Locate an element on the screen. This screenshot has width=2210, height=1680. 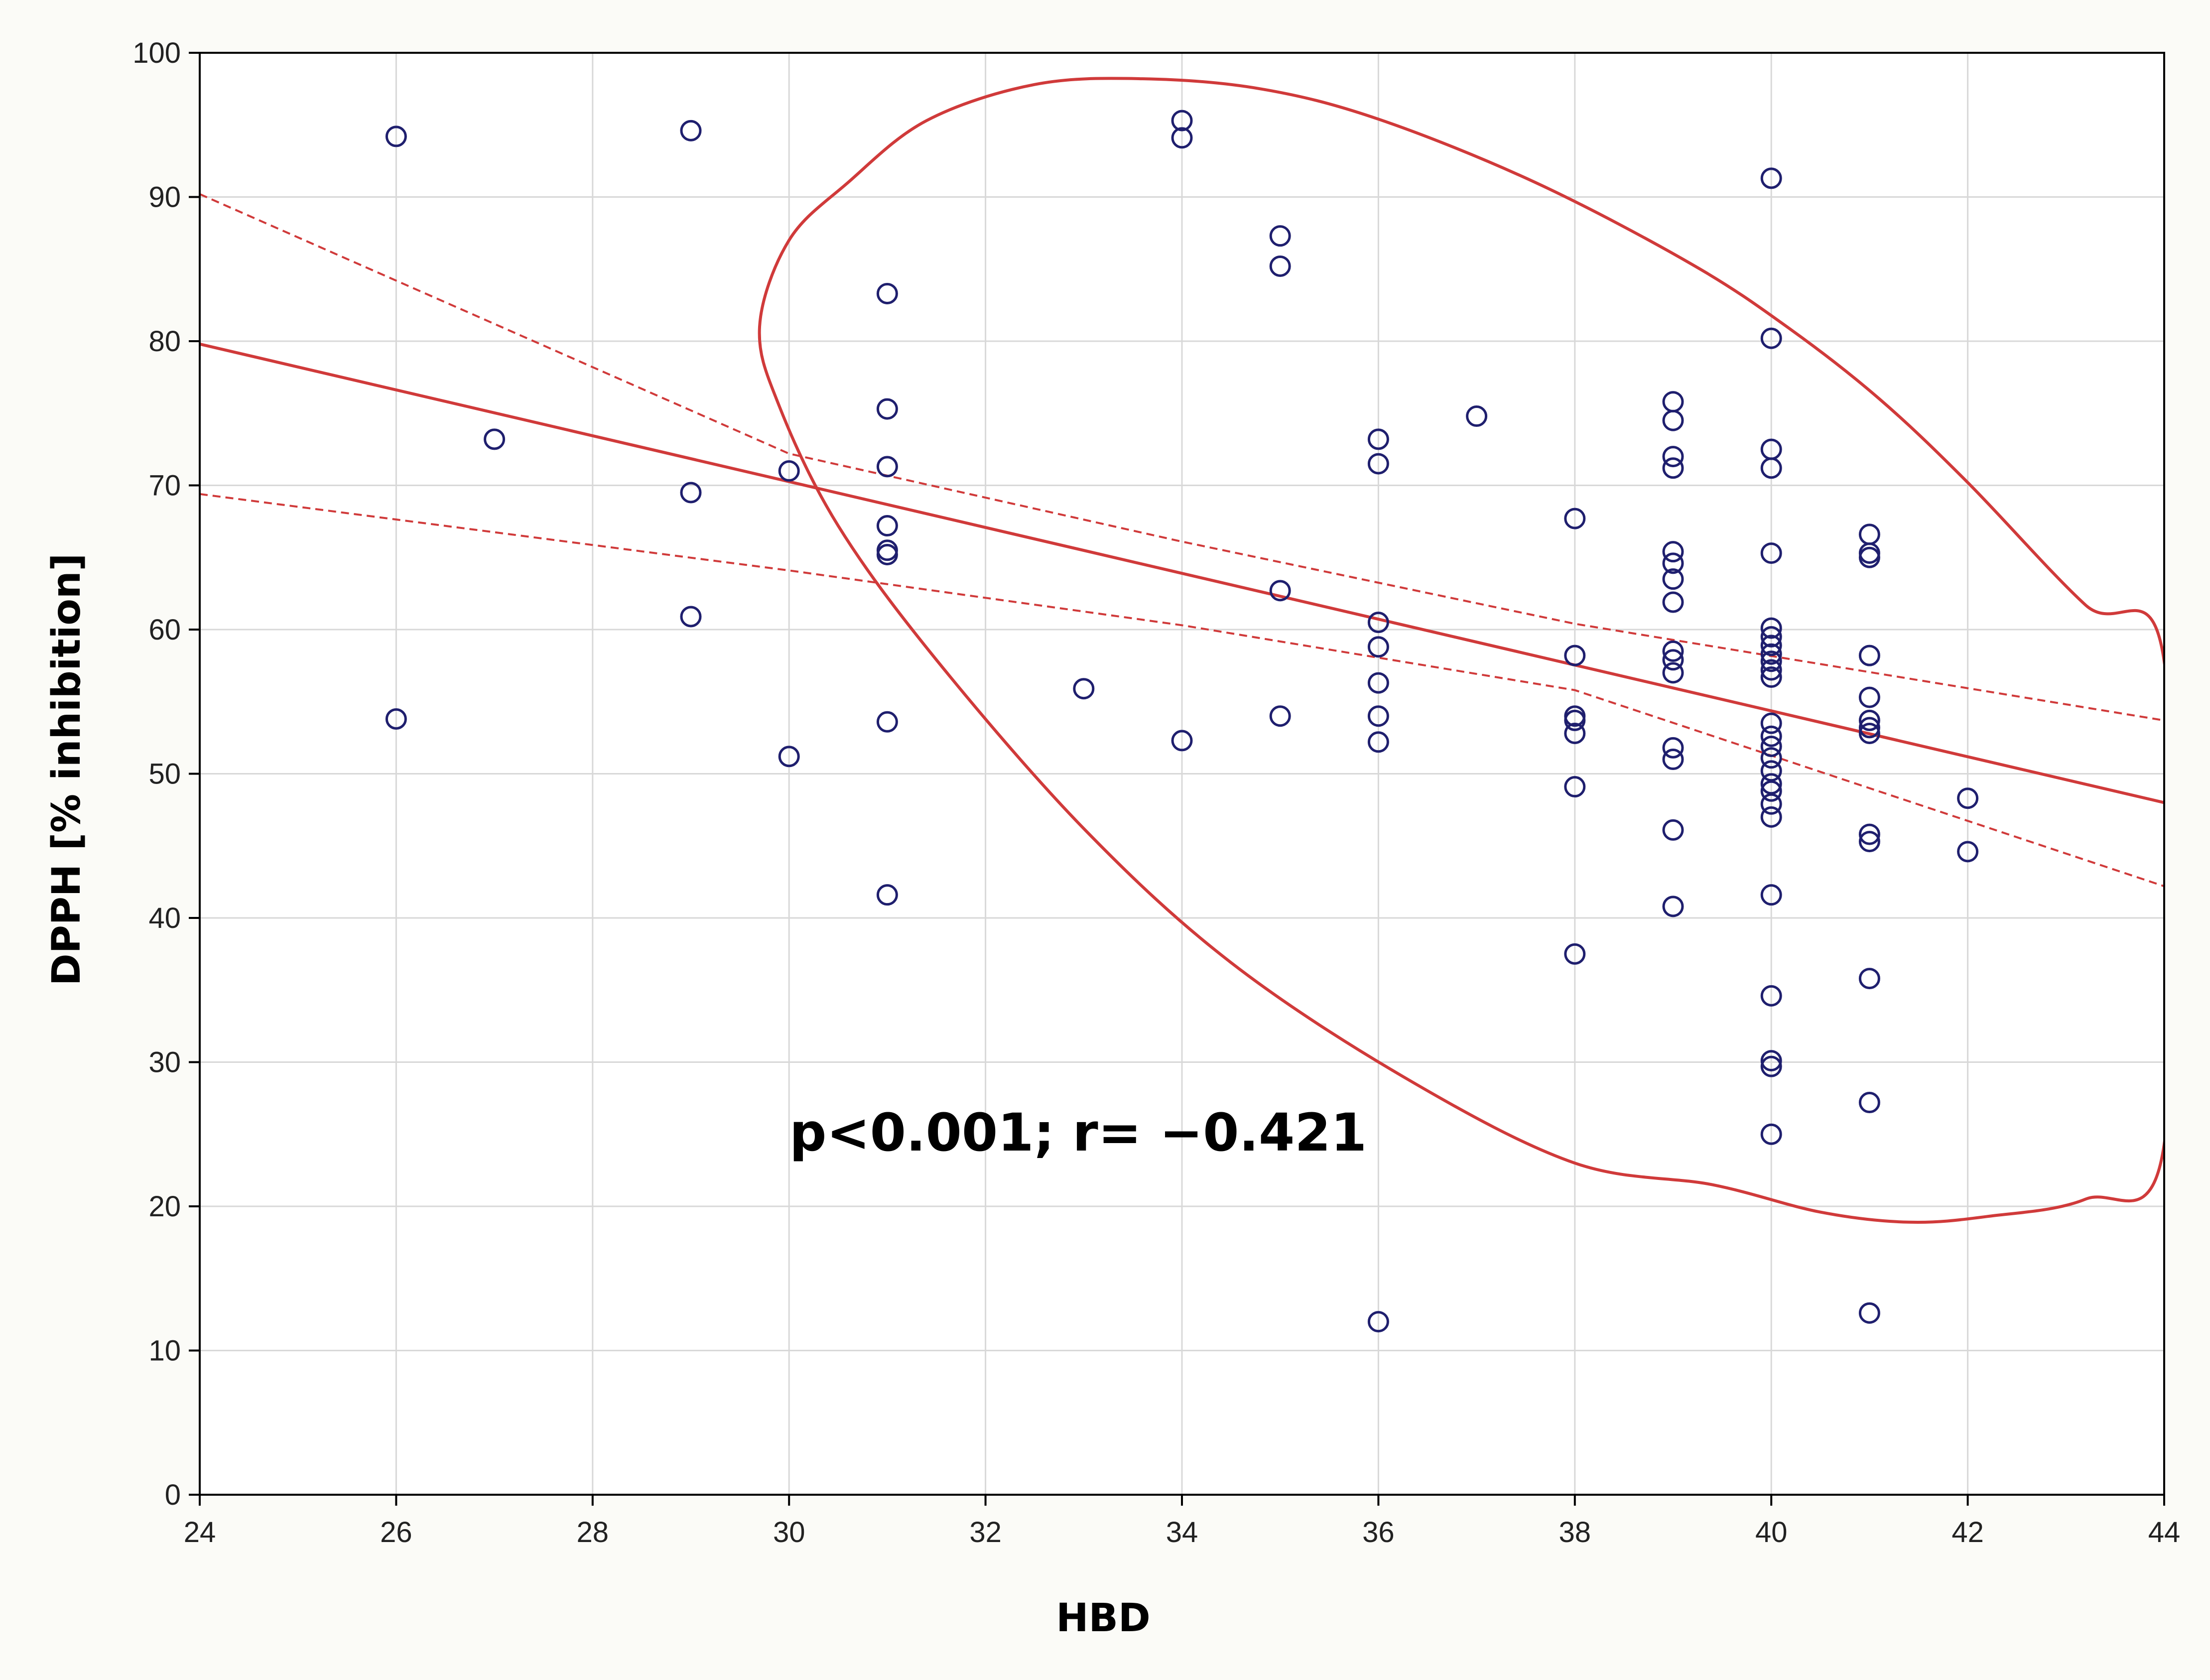
correlation-annotation: p<0.001; r= −0.421 is located at coordinates (1078, 1133).